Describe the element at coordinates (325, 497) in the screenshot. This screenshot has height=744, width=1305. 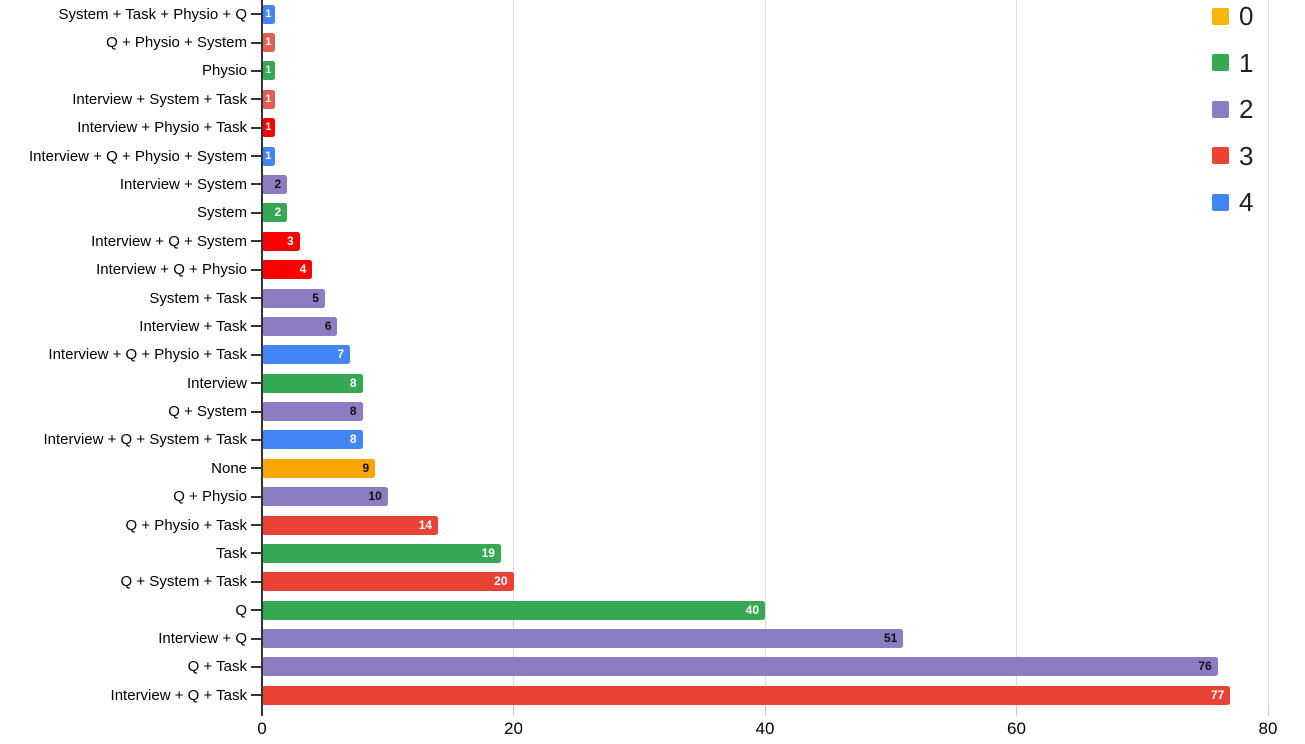
I see `bar: 10` at that location.